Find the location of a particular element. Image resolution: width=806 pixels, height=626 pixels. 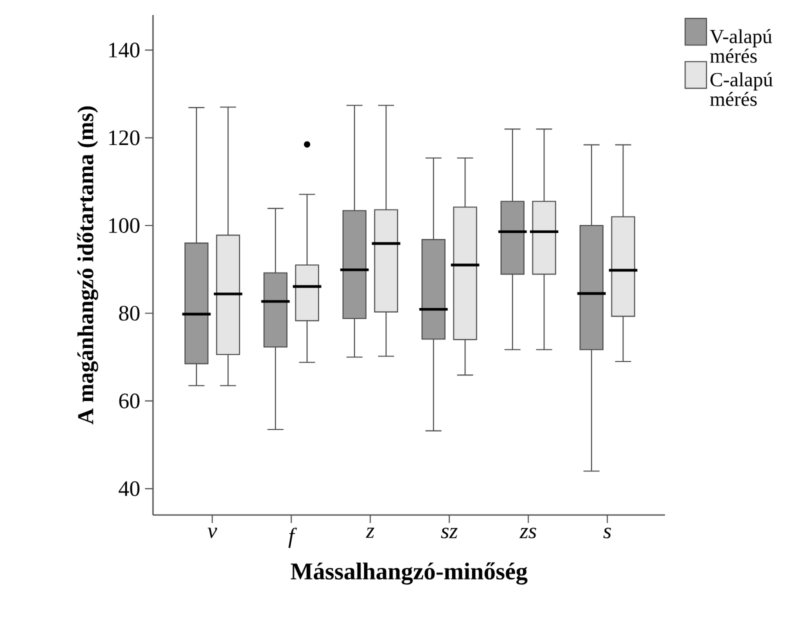

y-tick-label: 120 is located at coordinates (124, 138).